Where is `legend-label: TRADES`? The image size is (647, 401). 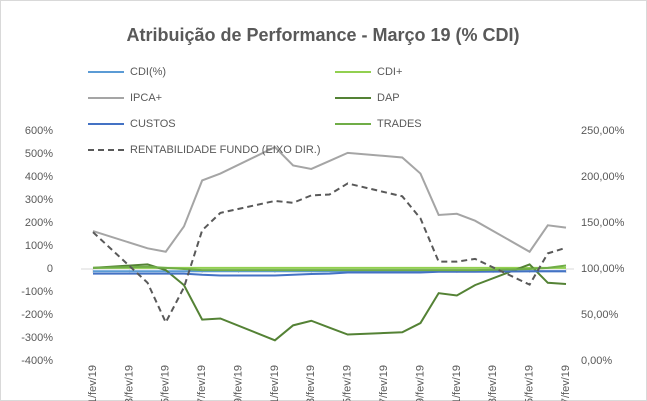 legend-label: TRADES is located at coordinates (399, 124).